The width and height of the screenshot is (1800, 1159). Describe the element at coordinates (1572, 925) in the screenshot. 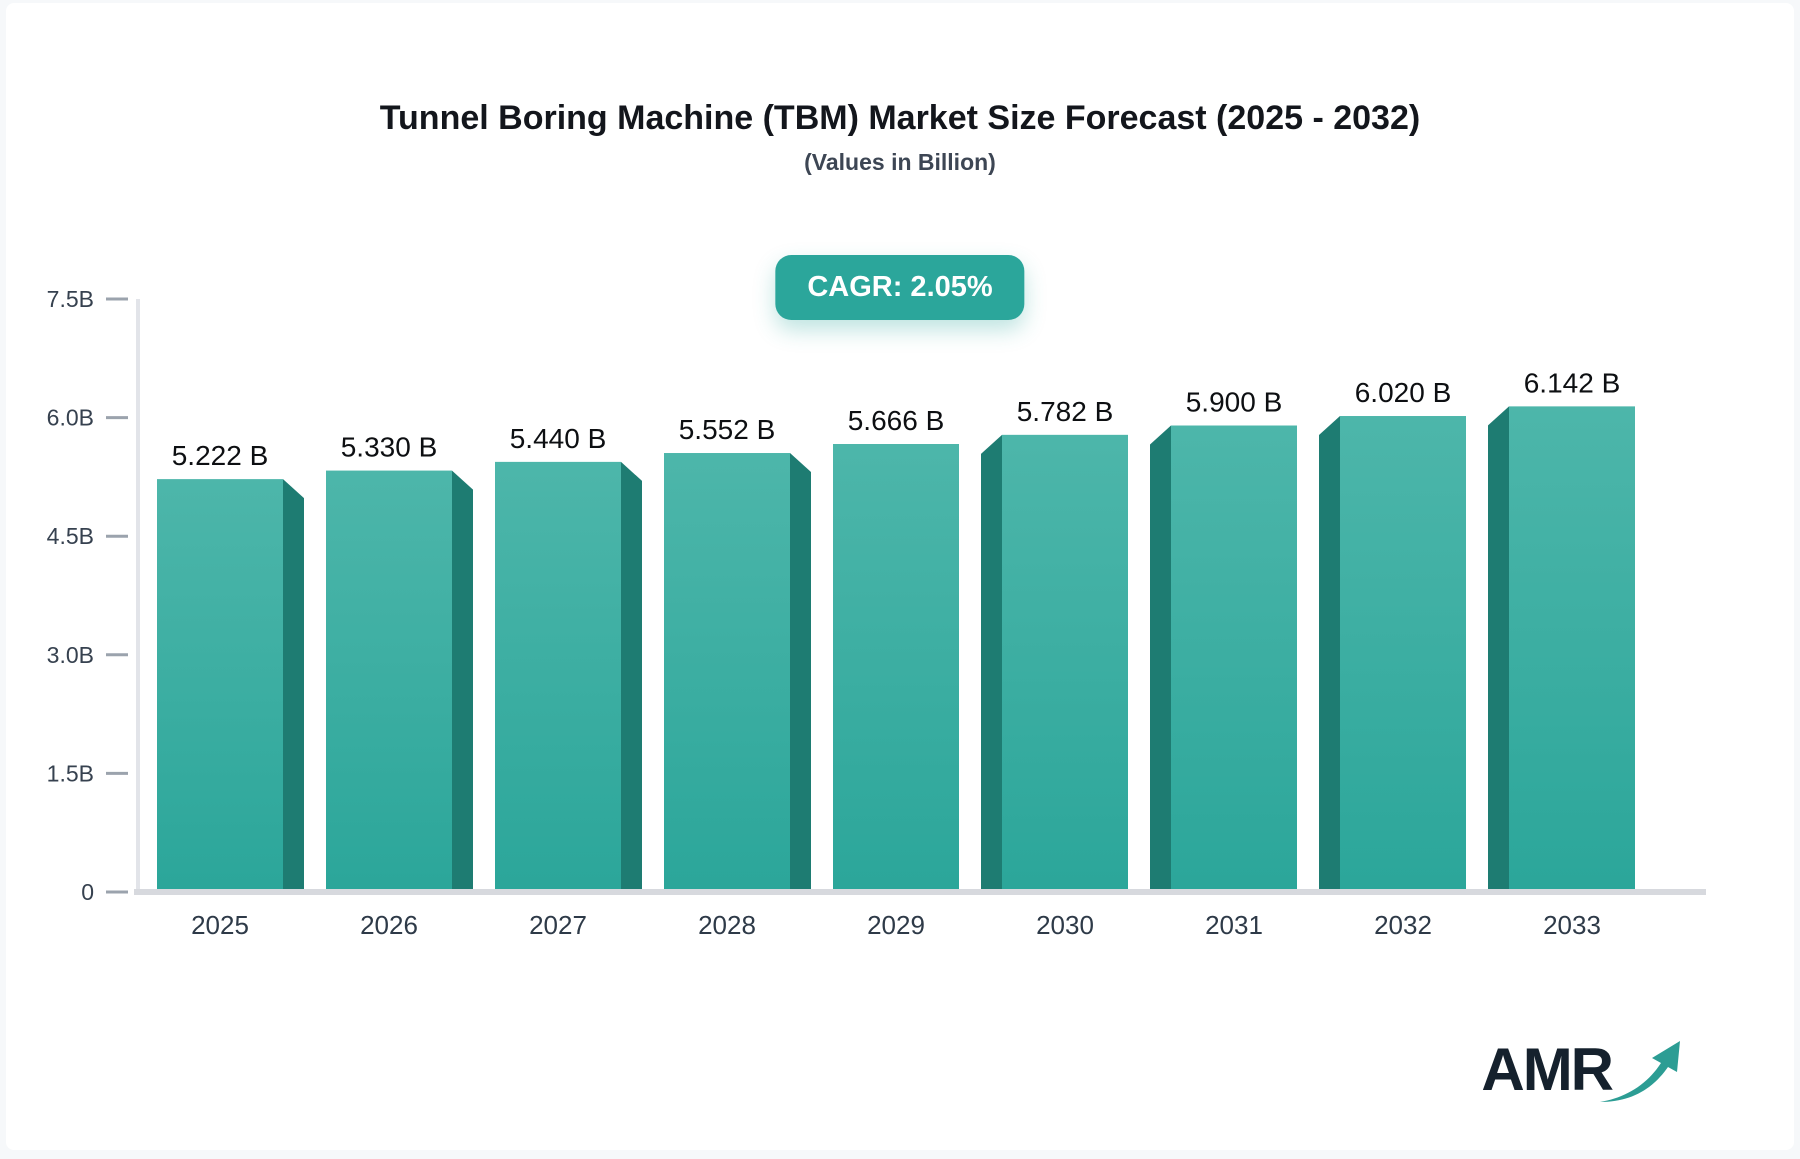

I see `x-tick-label: 2033` at that location.